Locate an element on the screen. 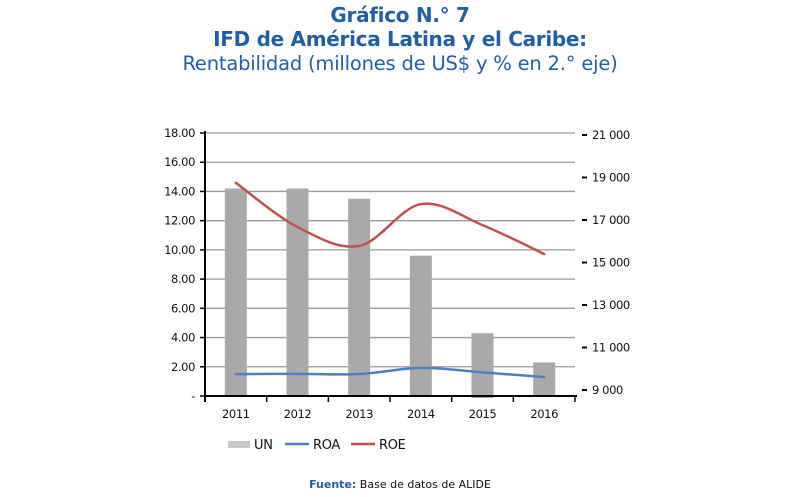 The width and height of the screenshot is (800, 497). source-note: Fuente: Base de datos de ALIDE is located at coordinates (400, 484).